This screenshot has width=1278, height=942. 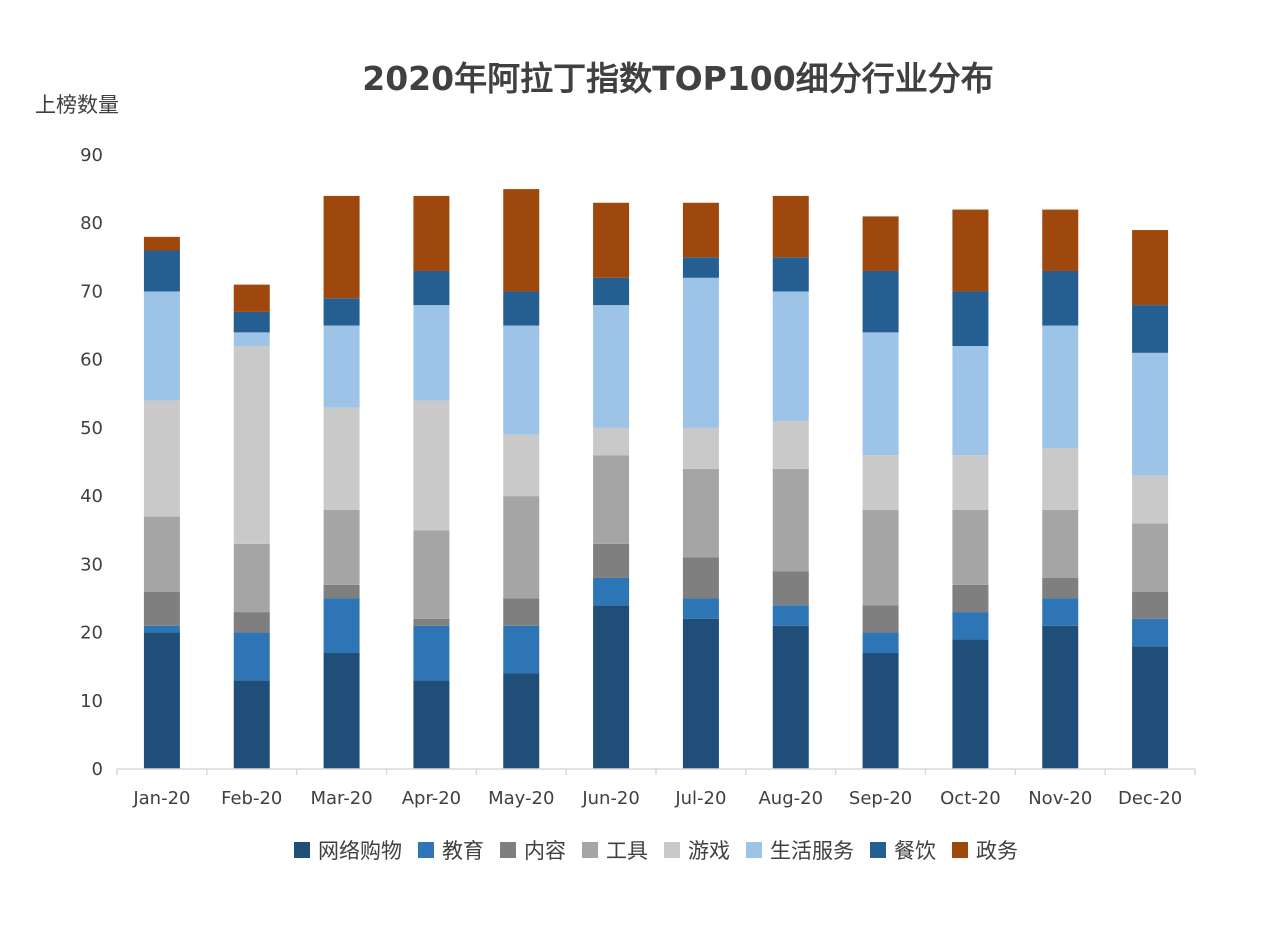 I want to click on legend-label: 政务, so click(x=997, y=851).